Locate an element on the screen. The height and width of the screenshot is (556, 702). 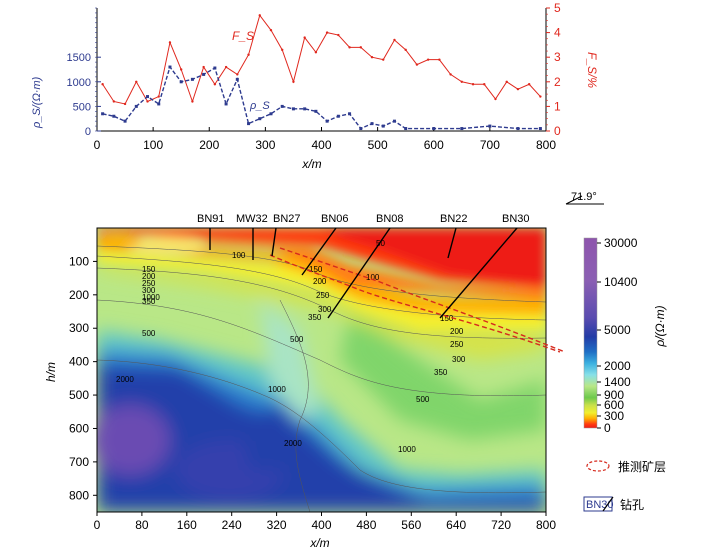
section-x-tick-label: 80 is located at coordinates (142, 525).